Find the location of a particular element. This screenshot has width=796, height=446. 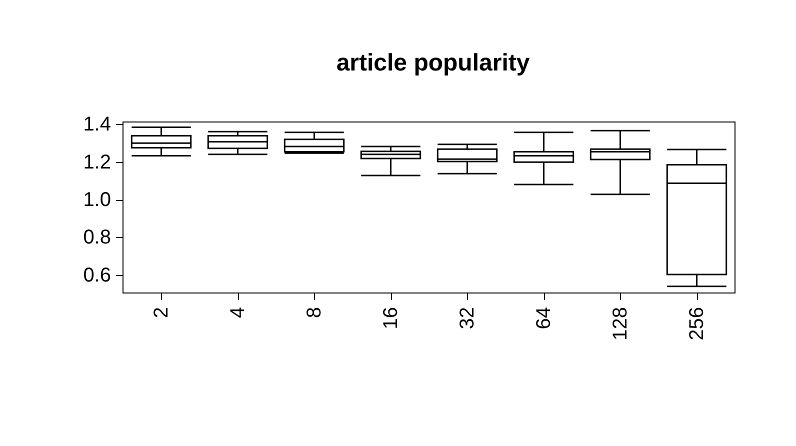

y-tick-label: 1.2 is located at coordinates (97, 162).